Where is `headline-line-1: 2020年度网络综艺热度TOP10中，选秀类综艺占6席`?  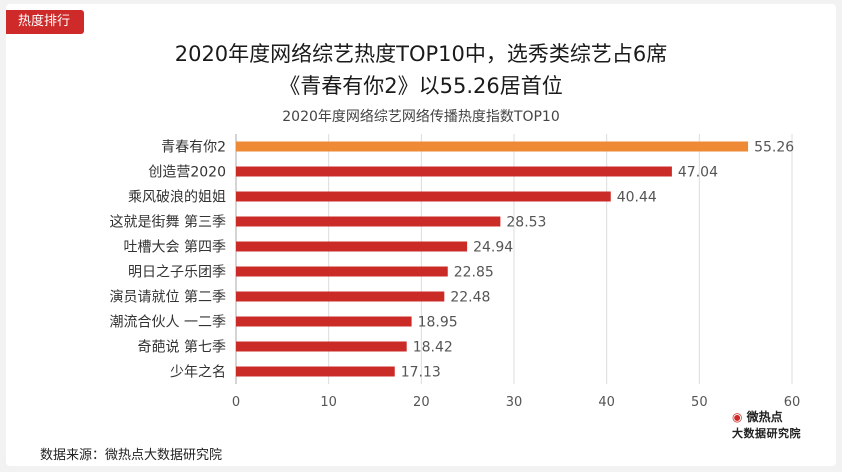 headline-line-1: 2020年度网络综艺热度TOP10中，选秀类综艺占6席 is located at coordinates (421, 54).